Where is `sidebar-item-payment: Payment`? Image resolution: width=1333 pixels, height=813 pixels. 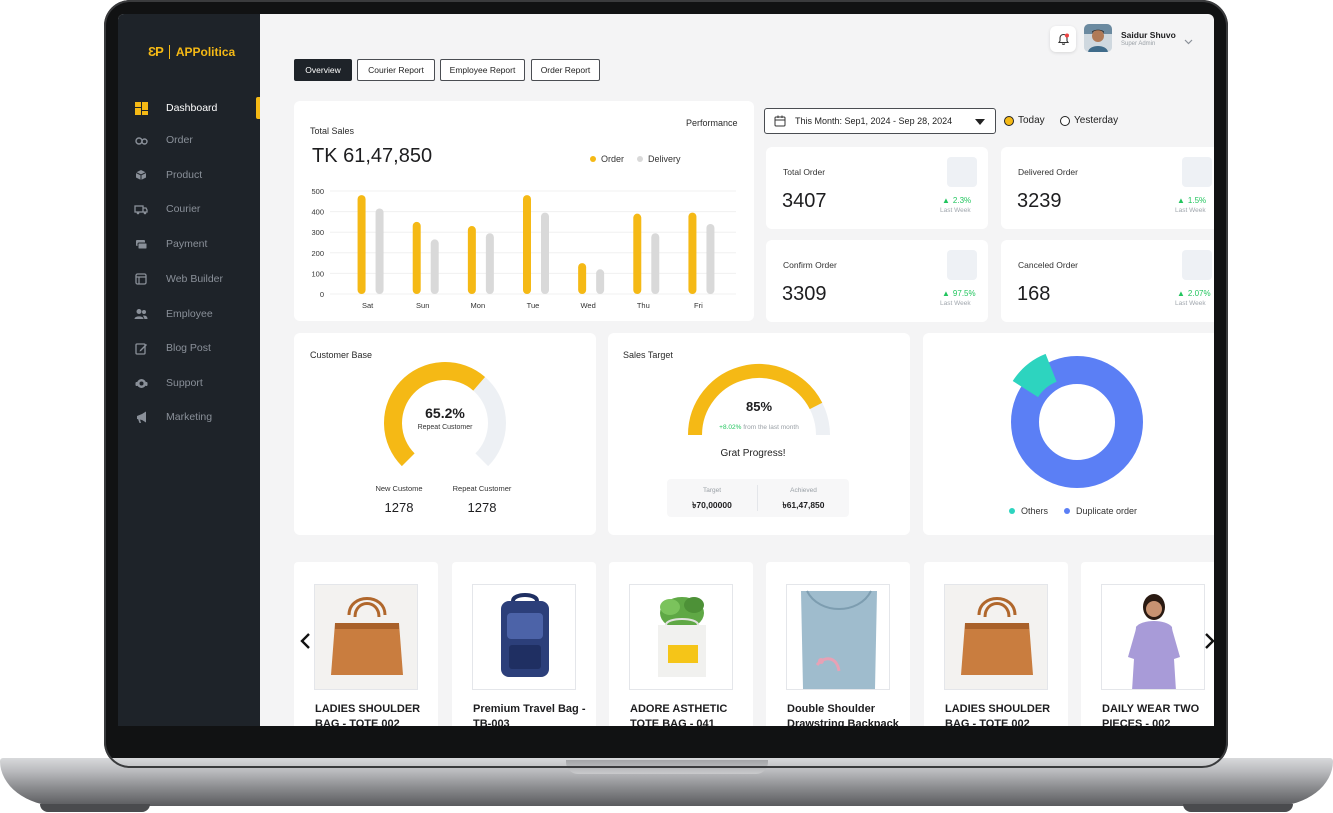
sidebar-item-payment: Payment is located at coordinates (189, 244).